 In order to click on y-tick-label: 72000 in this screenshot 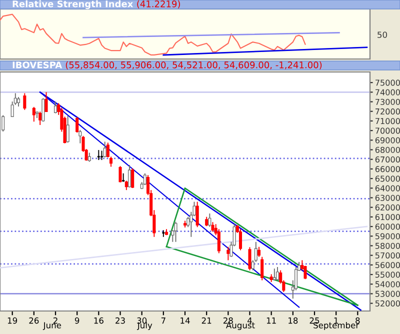, I will do `click(388, 111)`.